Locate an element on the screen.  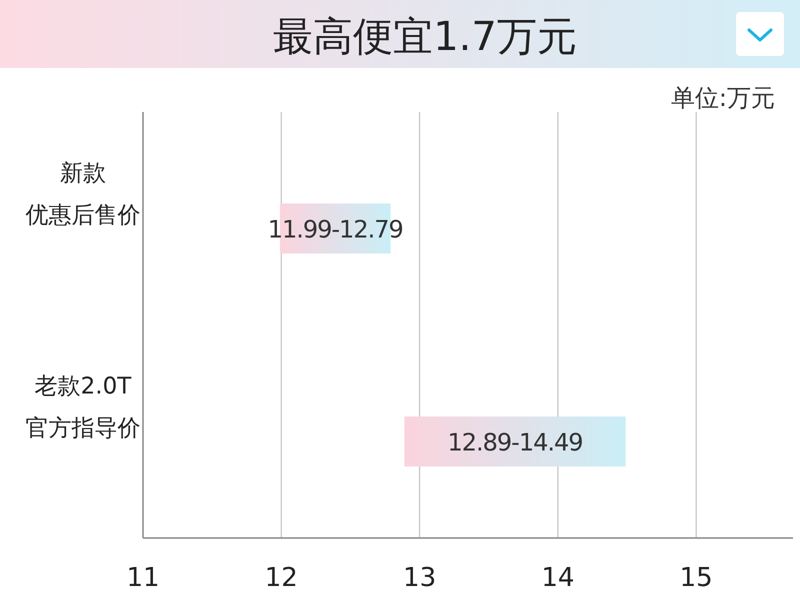
data-label: 11.99-12.79 is located at coordinates (335, 230).